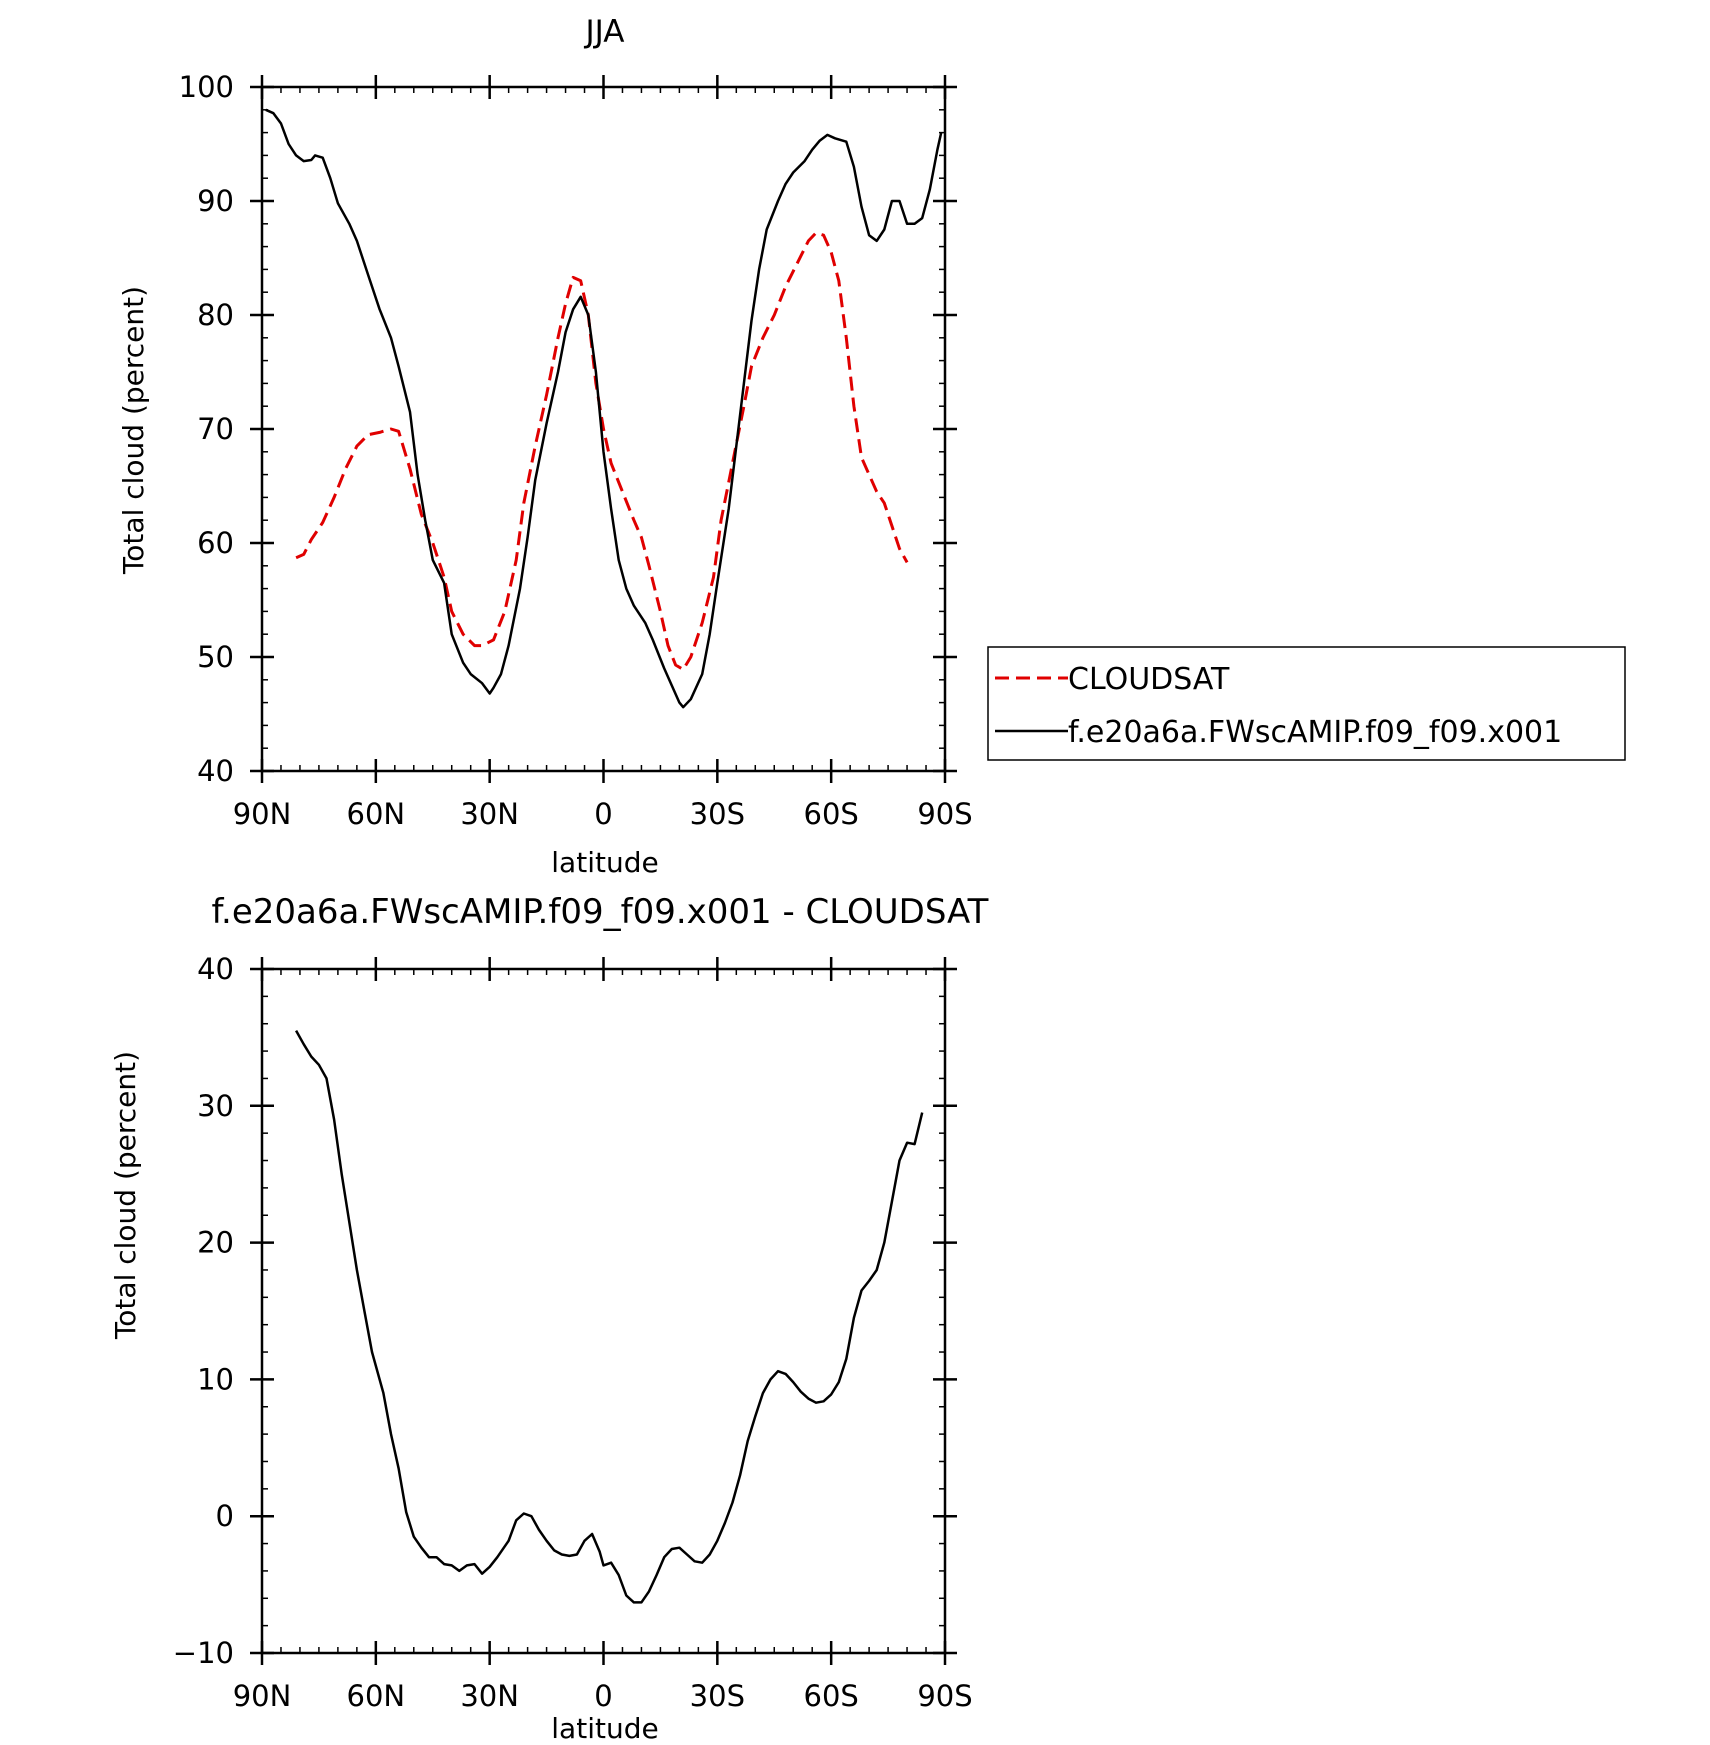 This screenshot has width=1710, height=1745. Describe the element at coordinates (1315, 732) in the screenshot. I see `legend-label-model: f.e20a6a.FWscAMIP.f09_f09.x001` at that location.